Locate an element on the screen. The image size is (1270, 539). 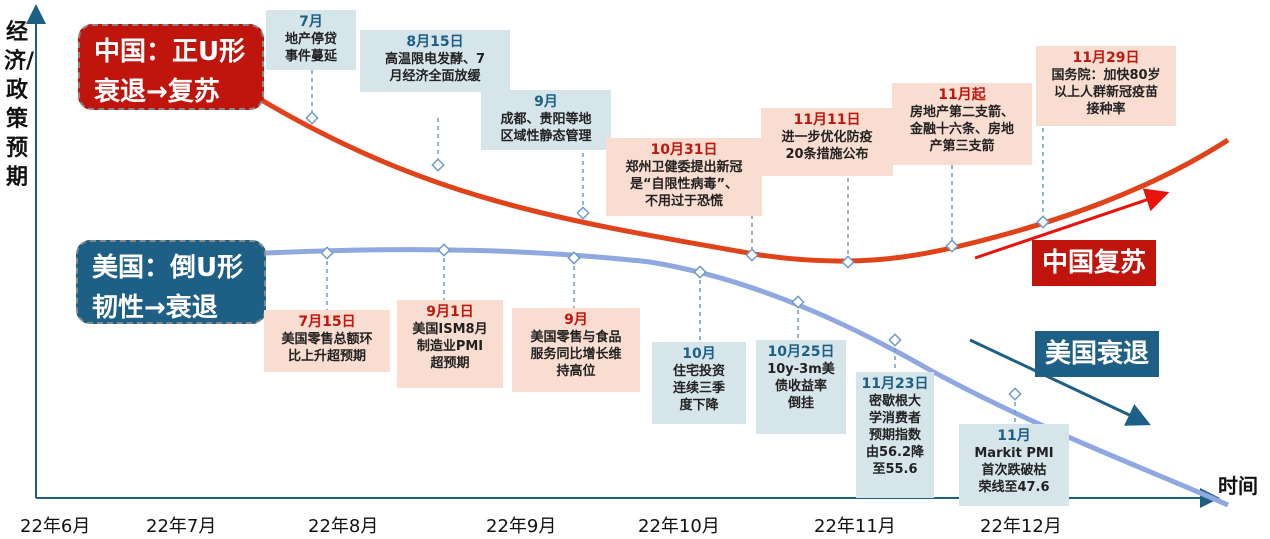
us-title-line2: 韧性→衰退 is located at coordinates (155, 308).